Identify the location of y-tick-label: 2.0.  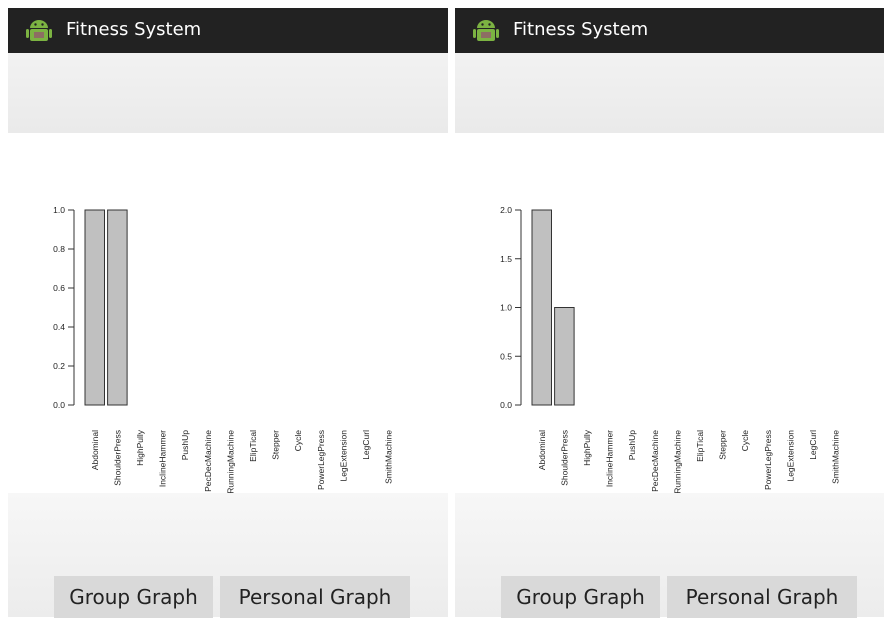
(506, 210).